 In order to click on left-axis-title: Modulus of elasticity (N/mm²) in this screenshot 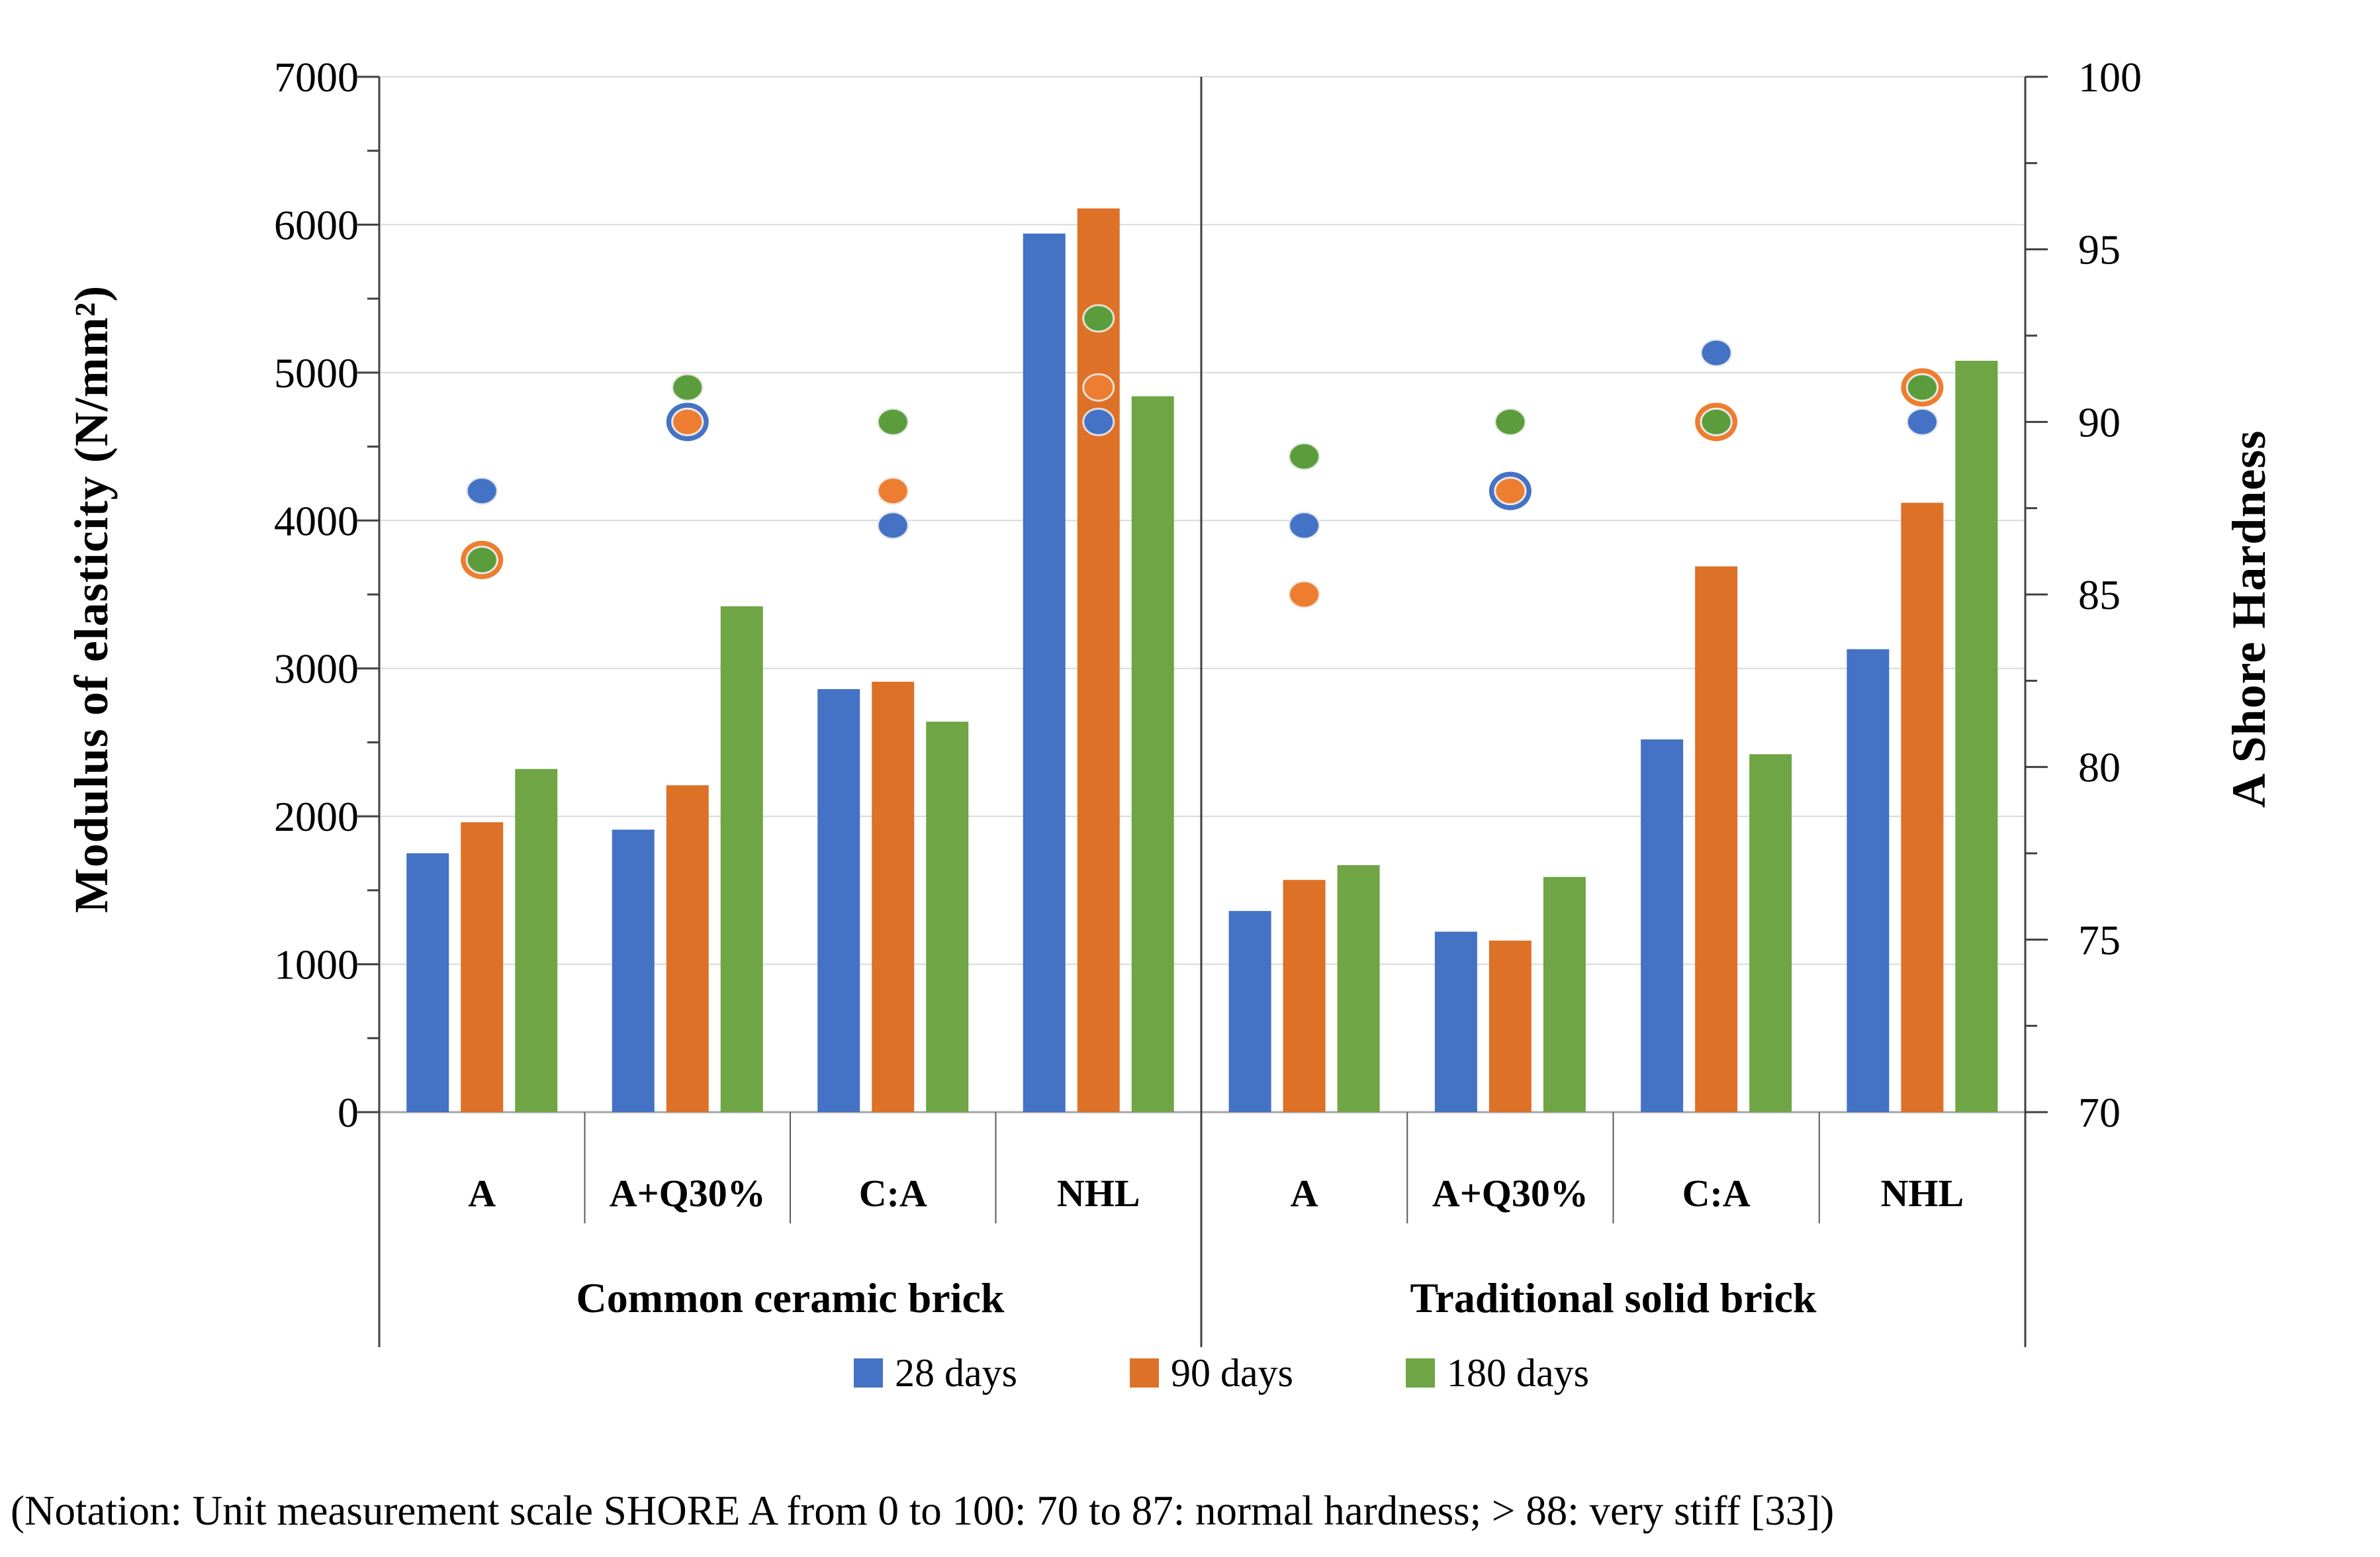, I will do `click(92, 599)`.